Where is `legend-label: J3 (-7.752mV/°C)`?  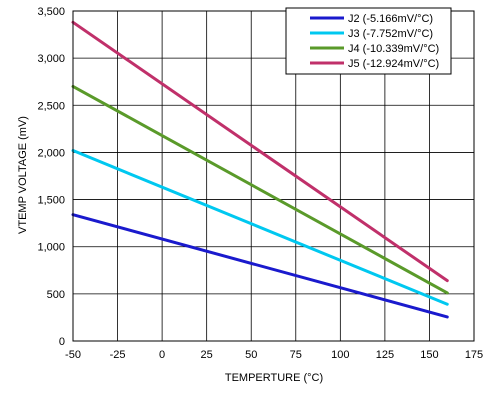
legend-label: J3 (-7.752mV/°C) is located at coordinates (390, 34).